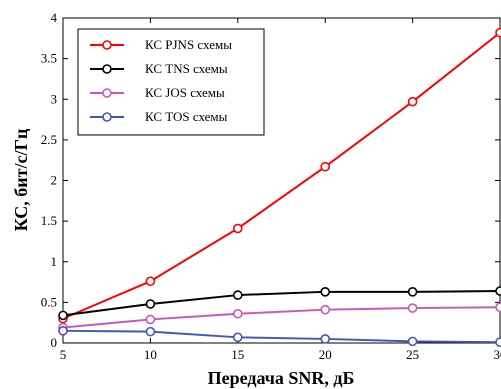 This screenshot has height=389, width=501. What do you see at coordinates (49, 220) in the screenshot?
I see `y-tick-label: 1.5` at bounding box center [49, 220].